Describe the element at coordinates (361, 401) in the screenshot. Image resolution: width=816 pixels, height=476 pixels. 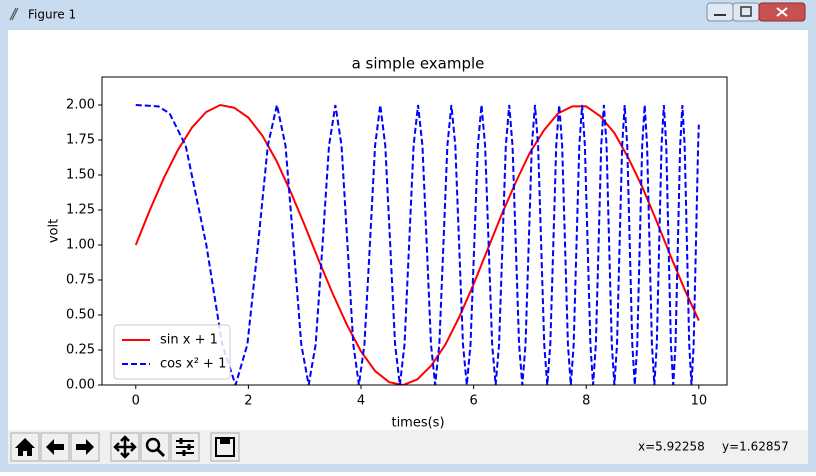
I see `x-tick-label: 4` at that location.